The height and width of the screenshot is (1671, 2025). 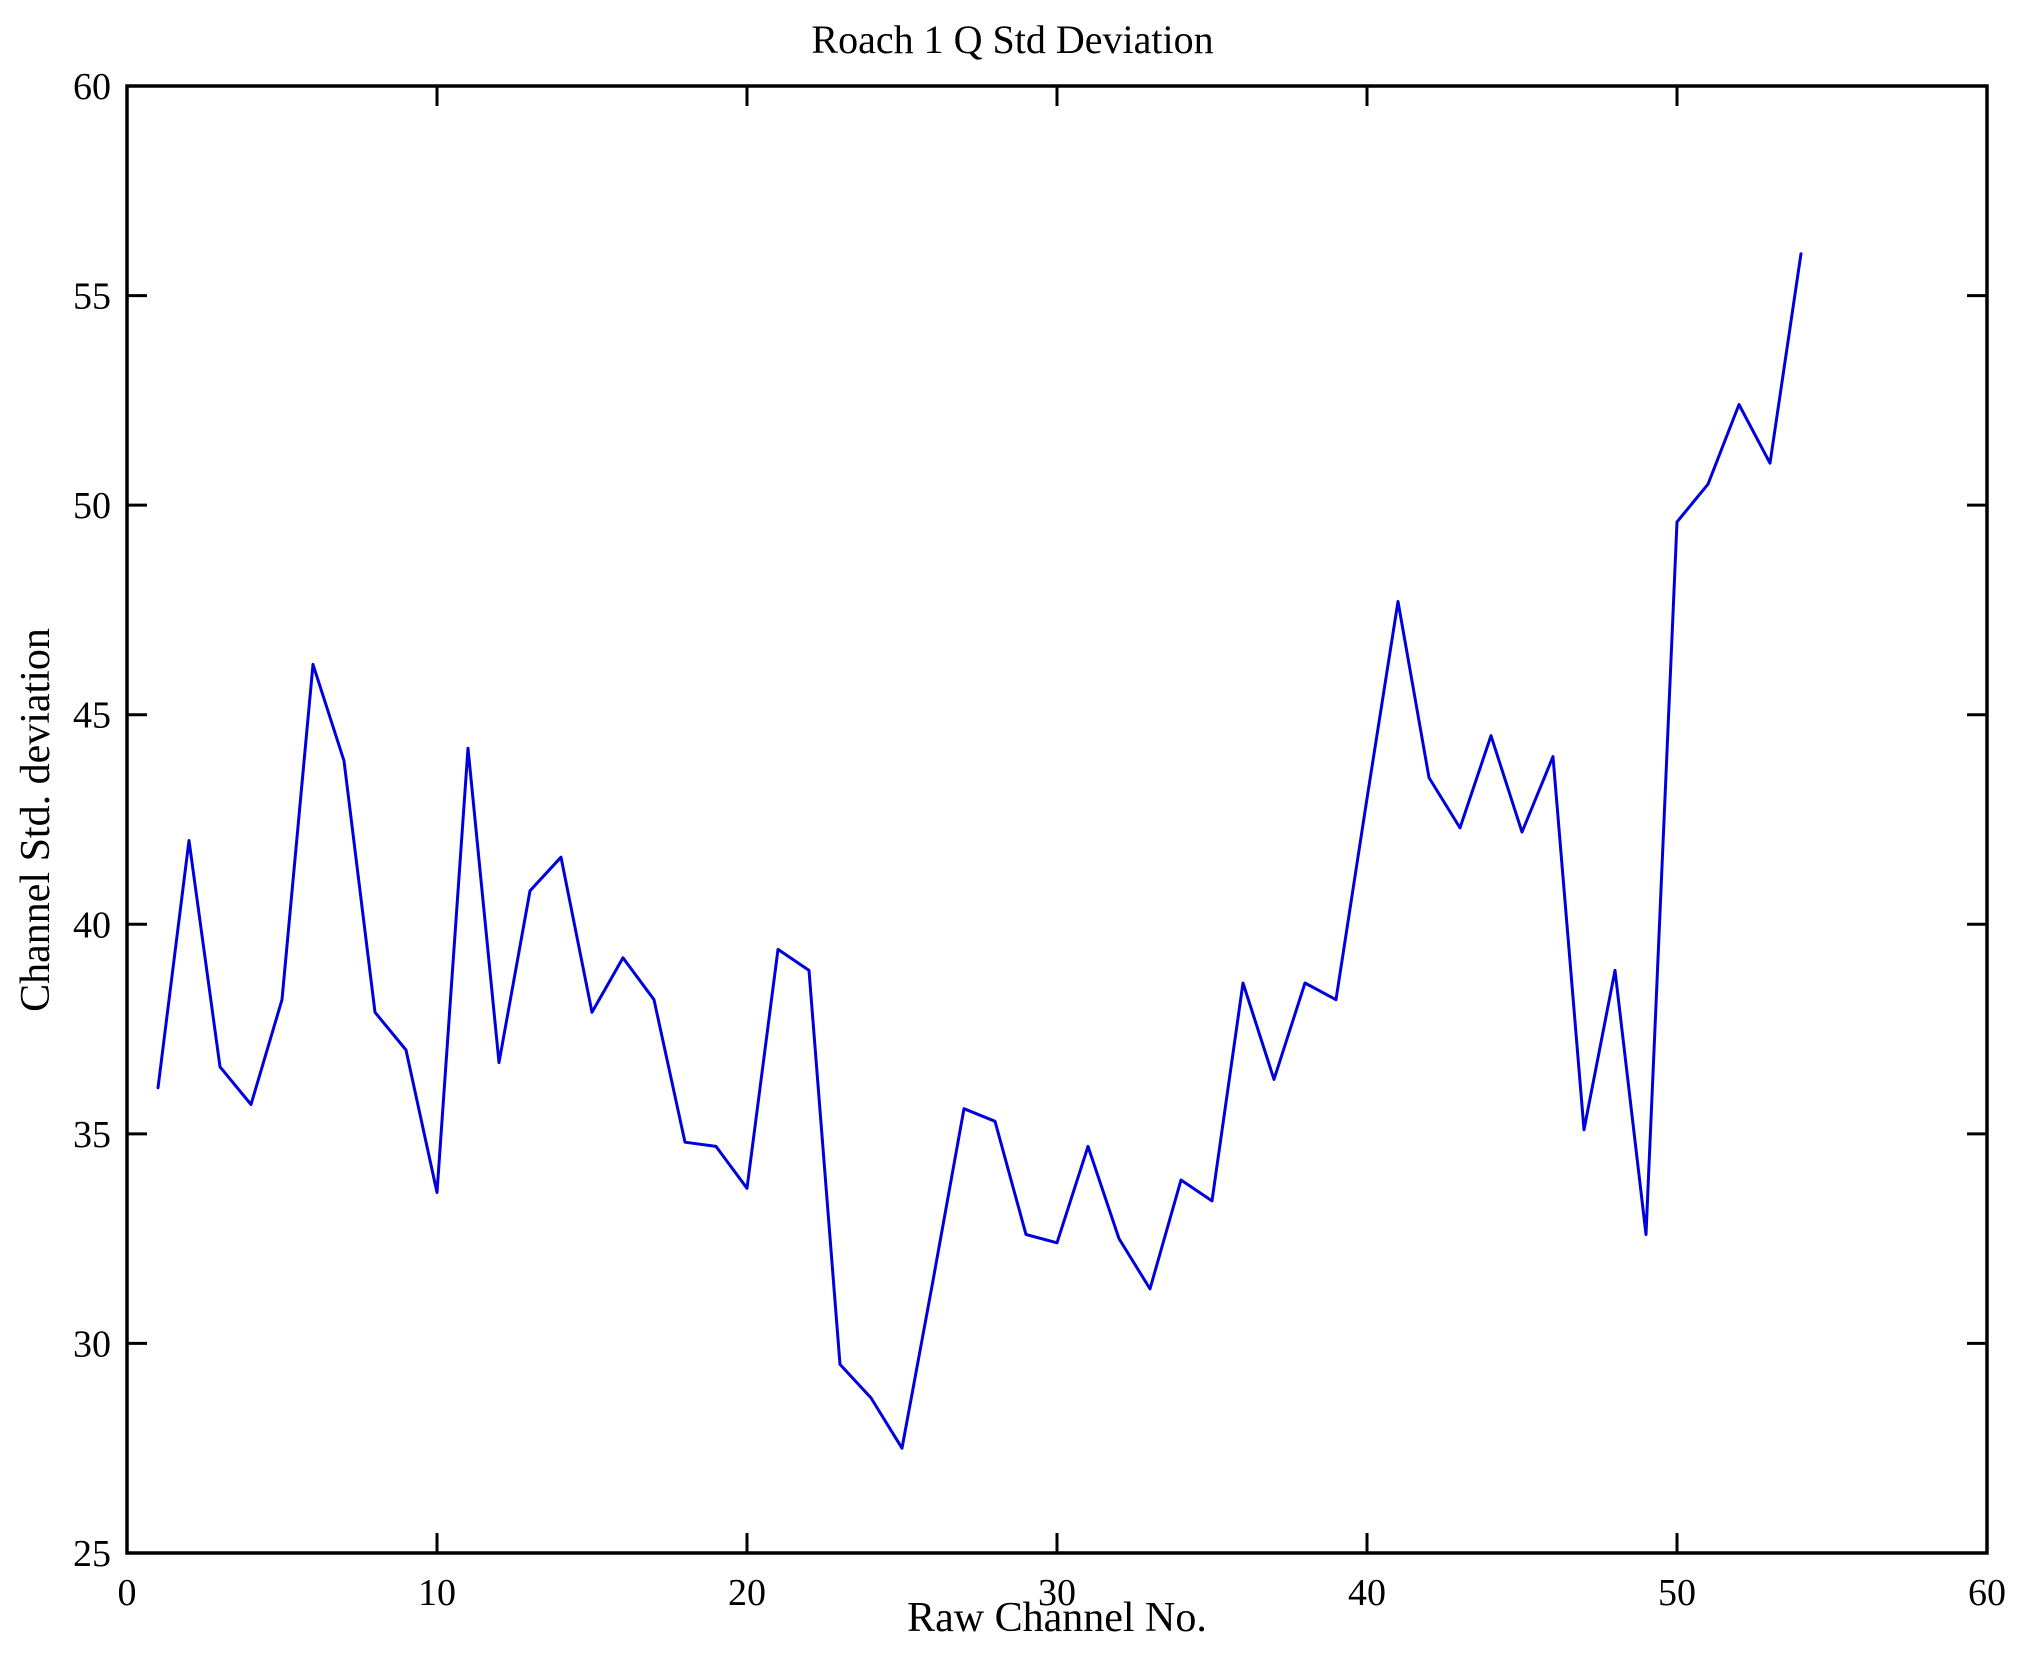 I want to click on x-tick-label: 30, so click(x=1057, y=1593).